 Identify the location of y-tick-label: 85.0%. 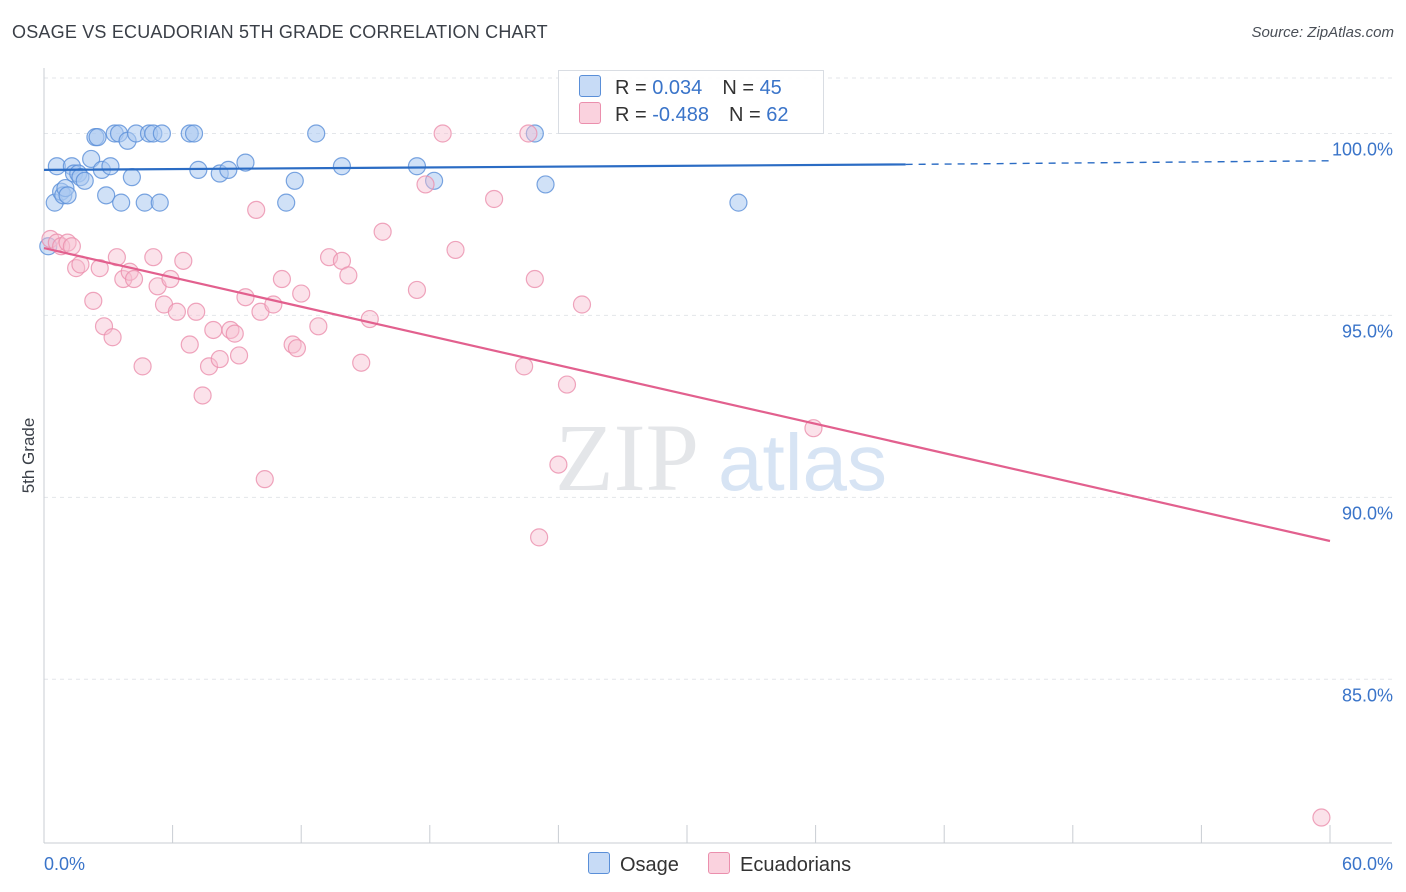
(1367, 695).